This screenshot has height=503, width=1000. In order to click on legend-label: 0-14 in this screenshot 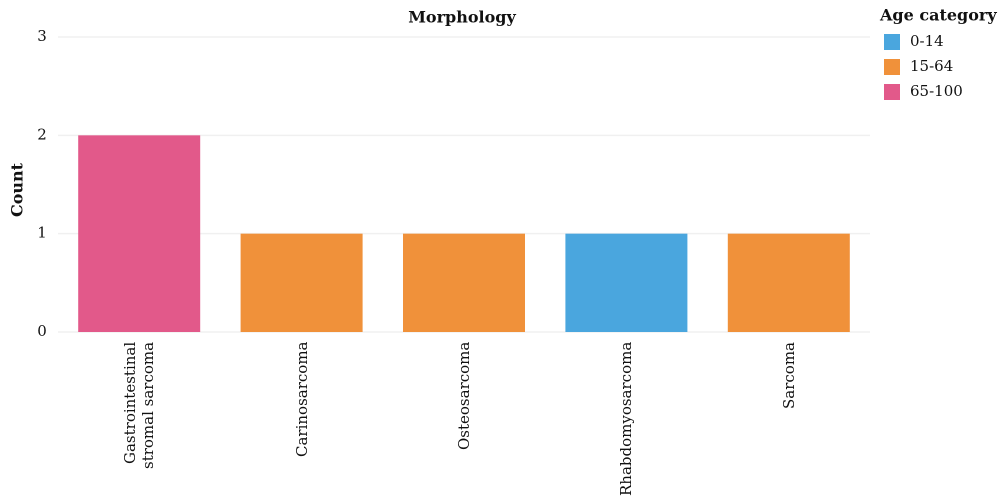, I will do `click(927, 41)`.